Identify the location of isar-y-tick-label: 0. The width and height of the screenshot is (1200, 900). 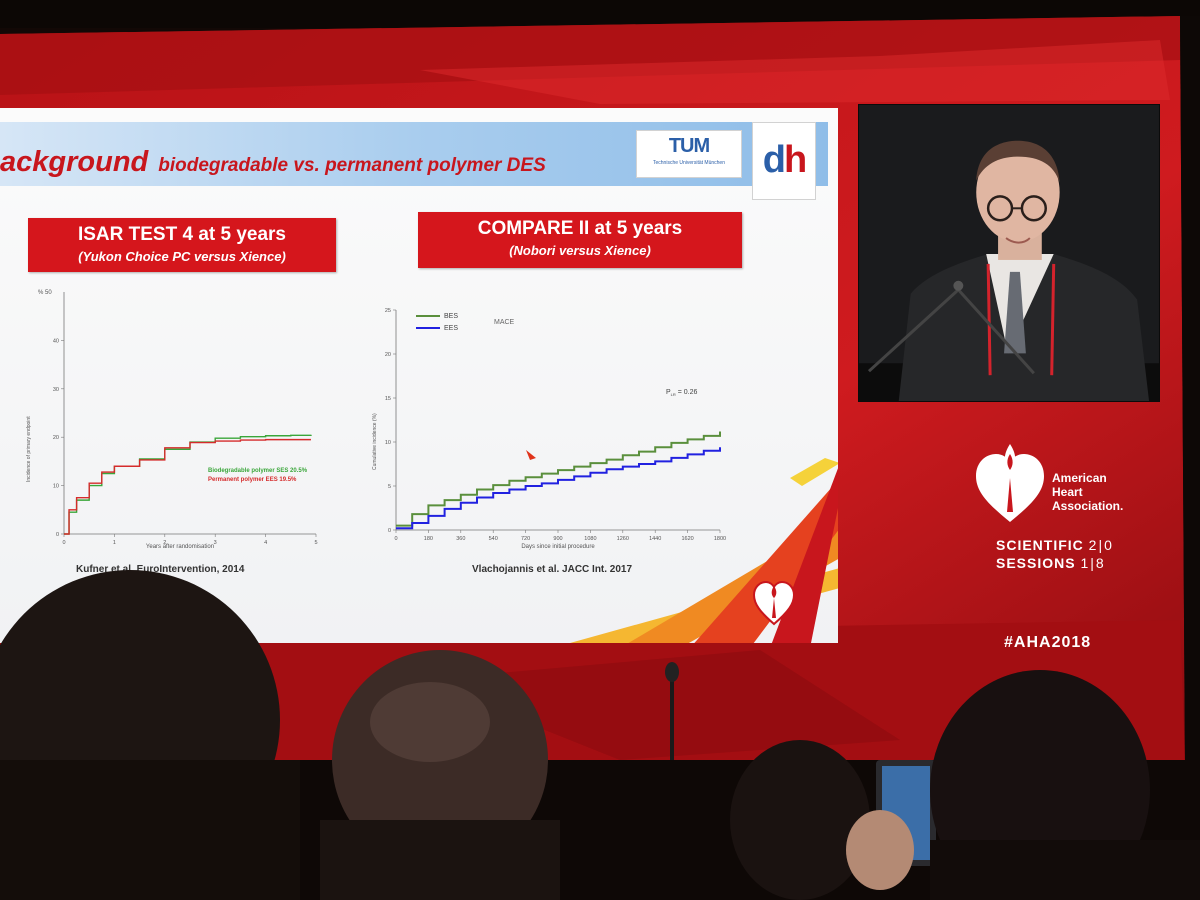
(57, 535).